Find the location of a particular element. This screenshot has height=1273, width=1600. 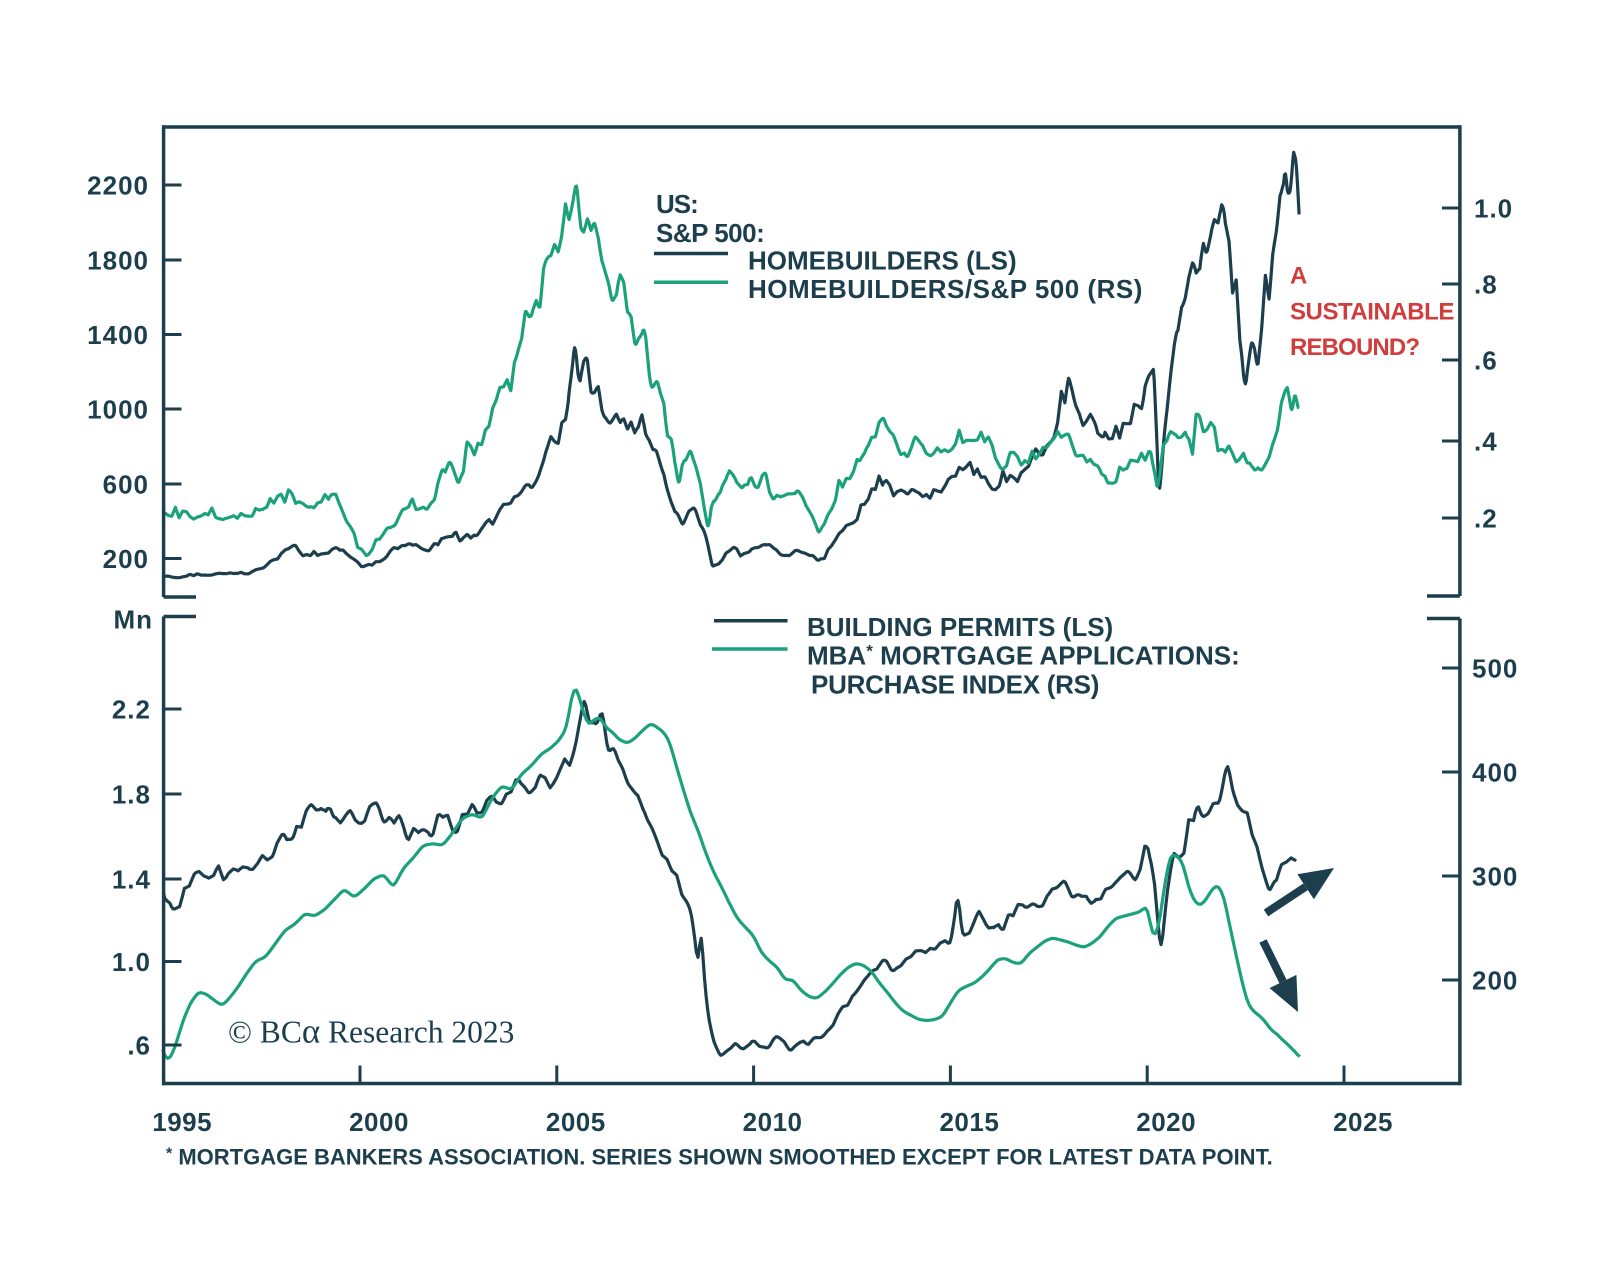

svg-text: US: is located at coordinates (677, 204).